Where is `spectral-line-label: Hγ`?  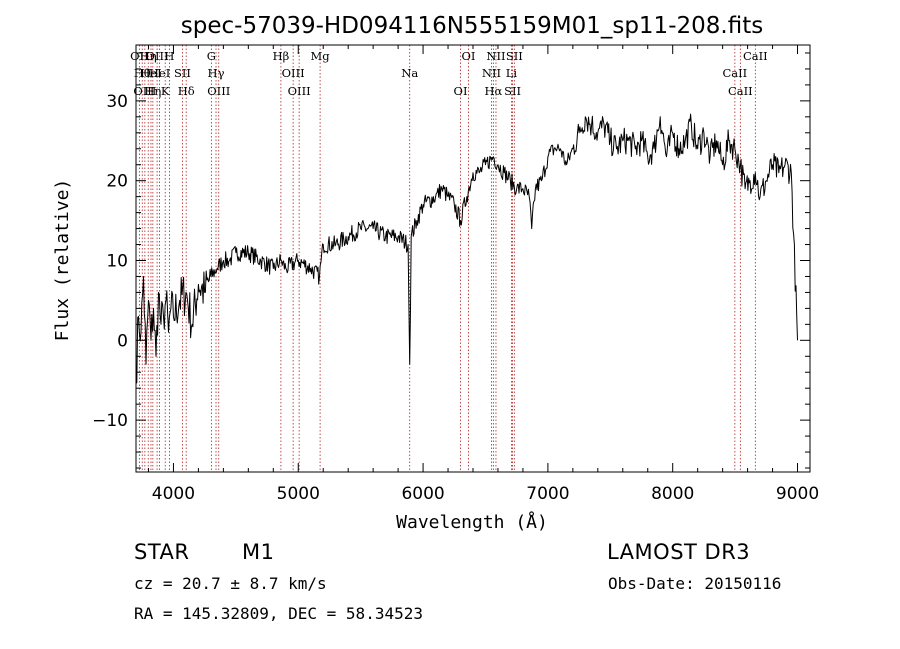
spectral-line-label: Hγ is located at coordinates (216, 73).